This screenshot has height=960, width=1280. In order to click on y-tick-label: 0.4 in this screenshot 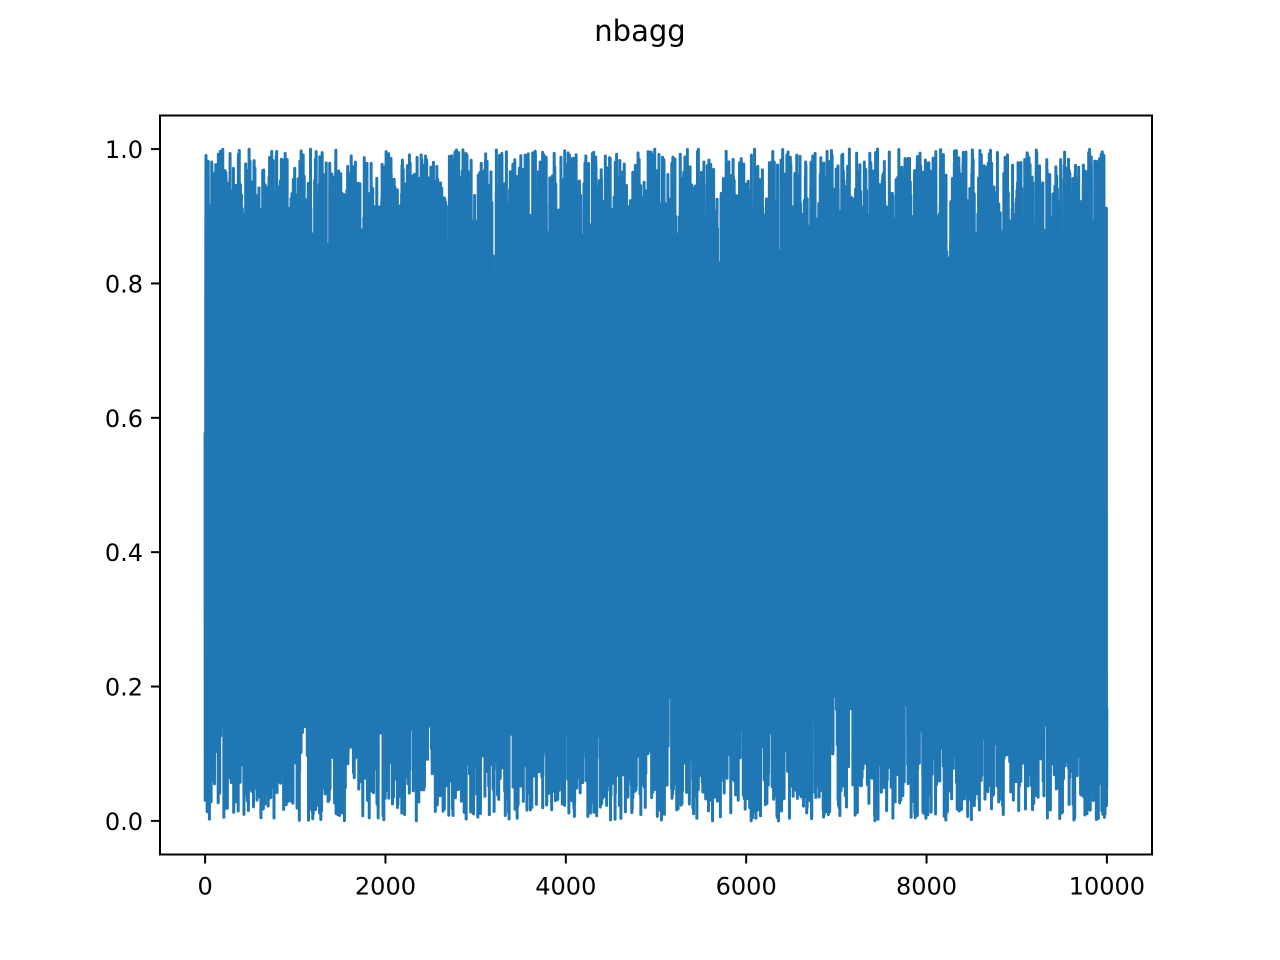, I will do `click(124, 553)`.